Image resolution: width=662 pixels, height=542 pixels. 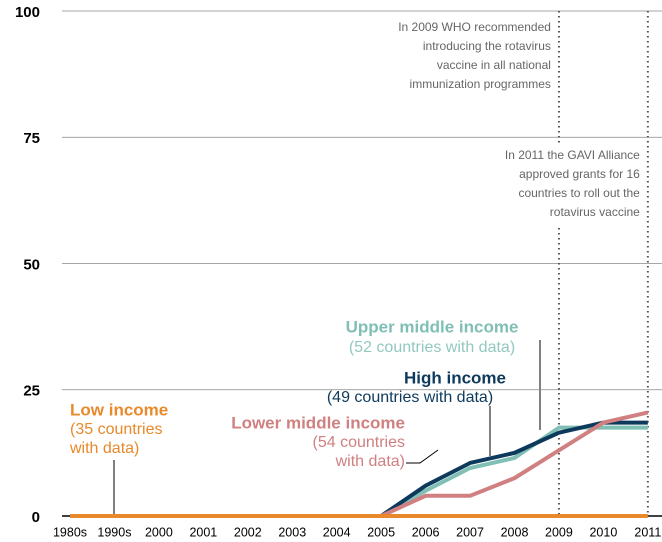 I want to click on x-tick-label: 2007, so click(x=470, y=532).